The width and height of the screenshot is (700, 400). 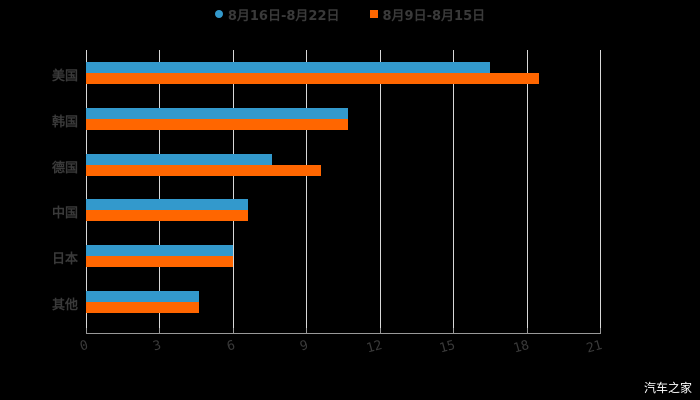 I want to click on x-axis-line, so click(x=343, y=333).